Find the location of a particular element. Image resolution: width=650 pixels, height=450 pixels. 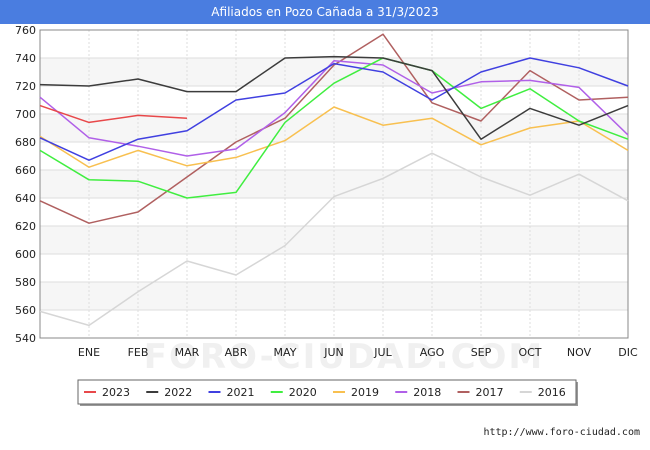

legend-label-2021: 2021 is located at coordinates (241, 392).